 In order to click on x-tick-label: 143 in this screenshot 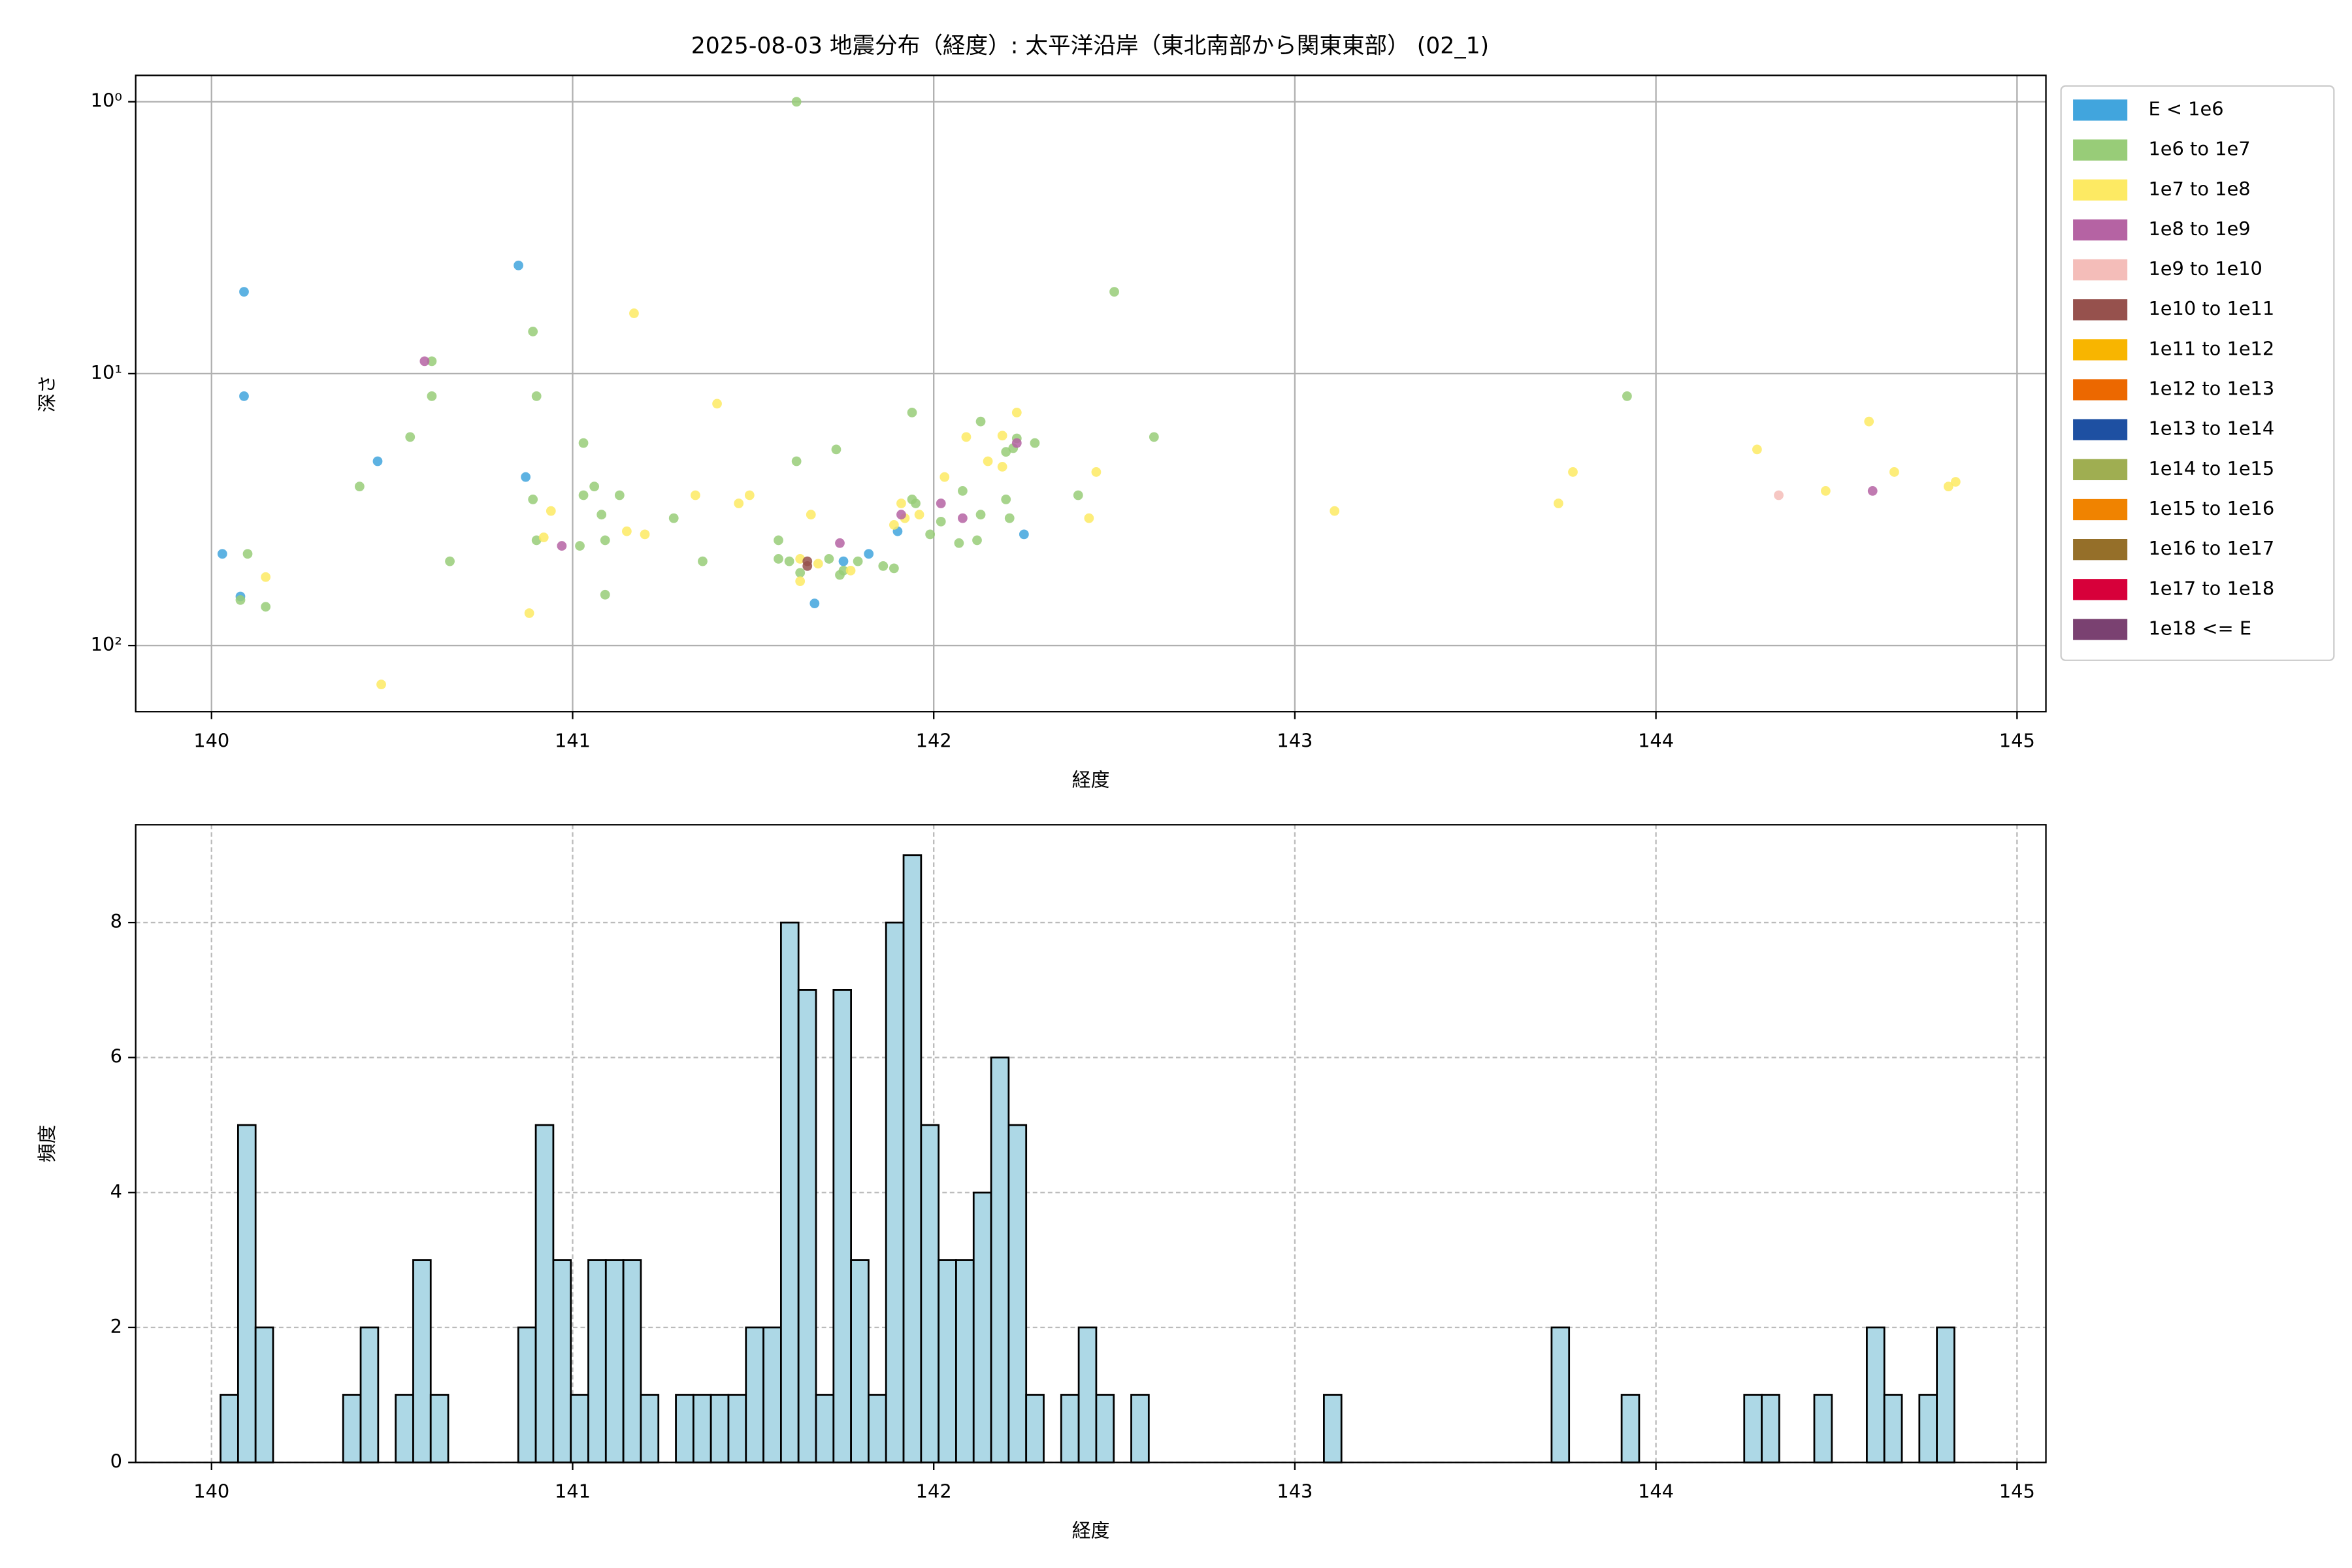, I will do `click(1295, 740)`.